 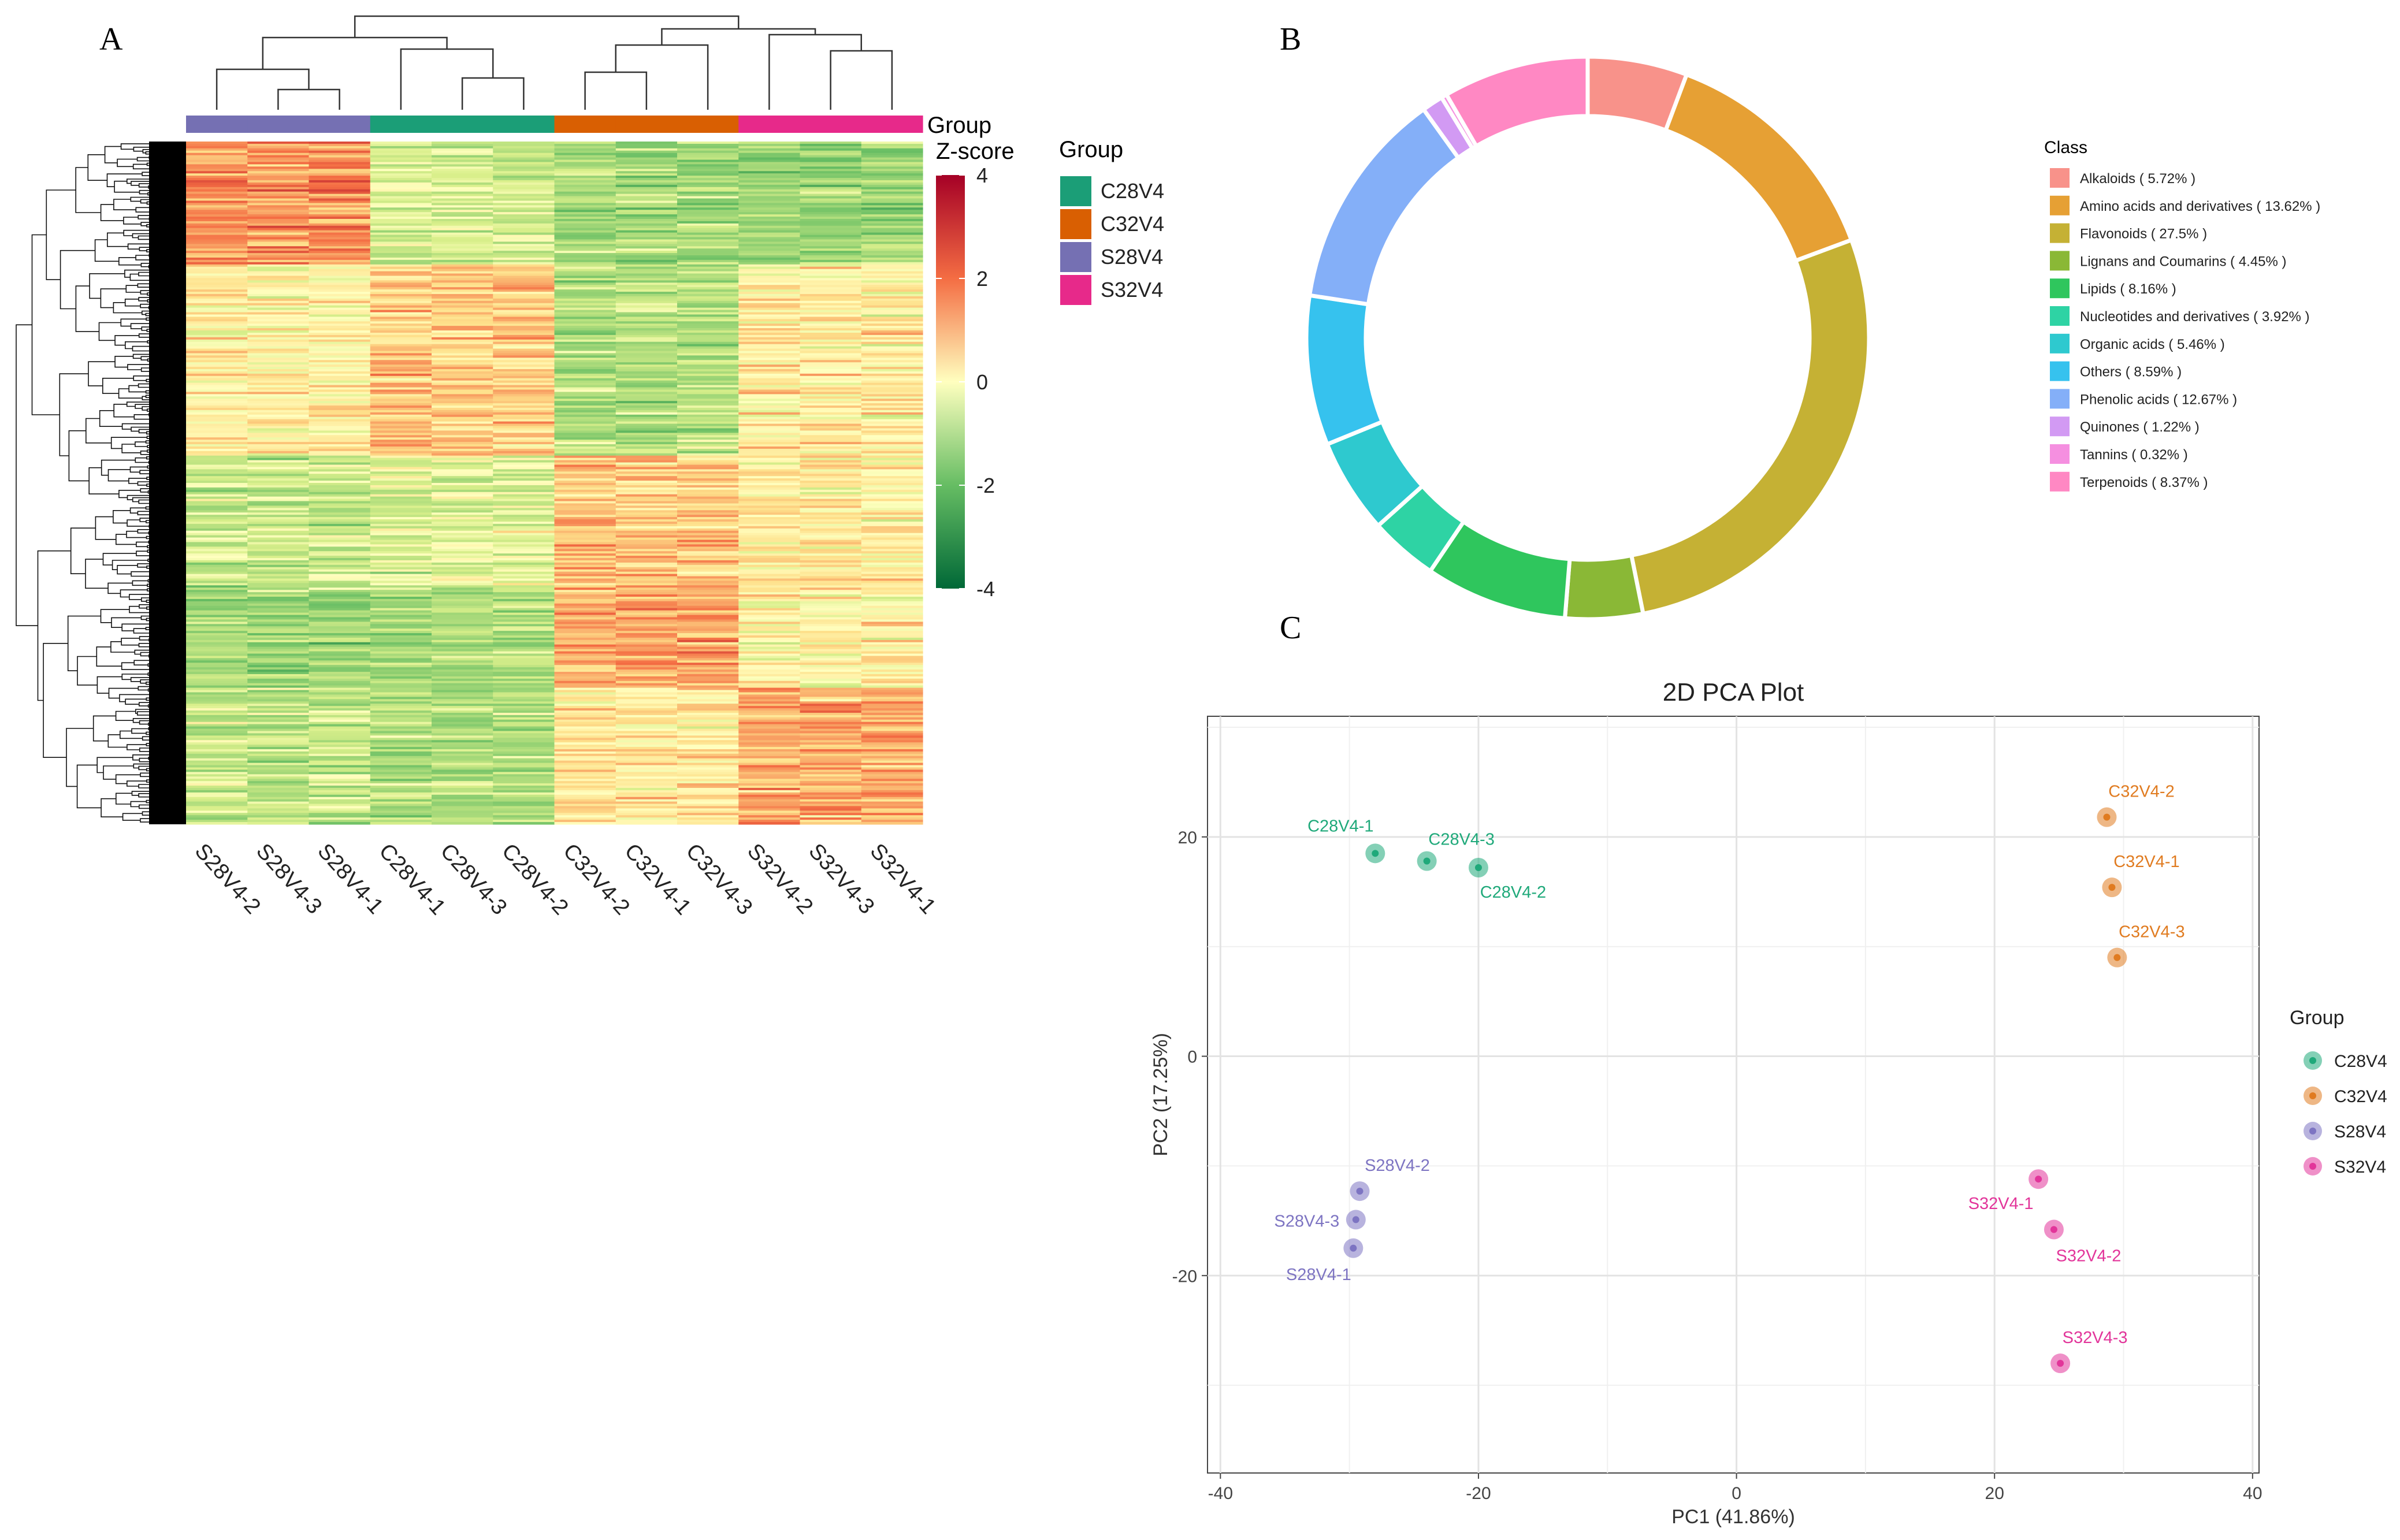 What do you see at coordinates (975, 151) in the screenshot?
I see `colorbar-title: Z-score` at bounding box center [975, 151].